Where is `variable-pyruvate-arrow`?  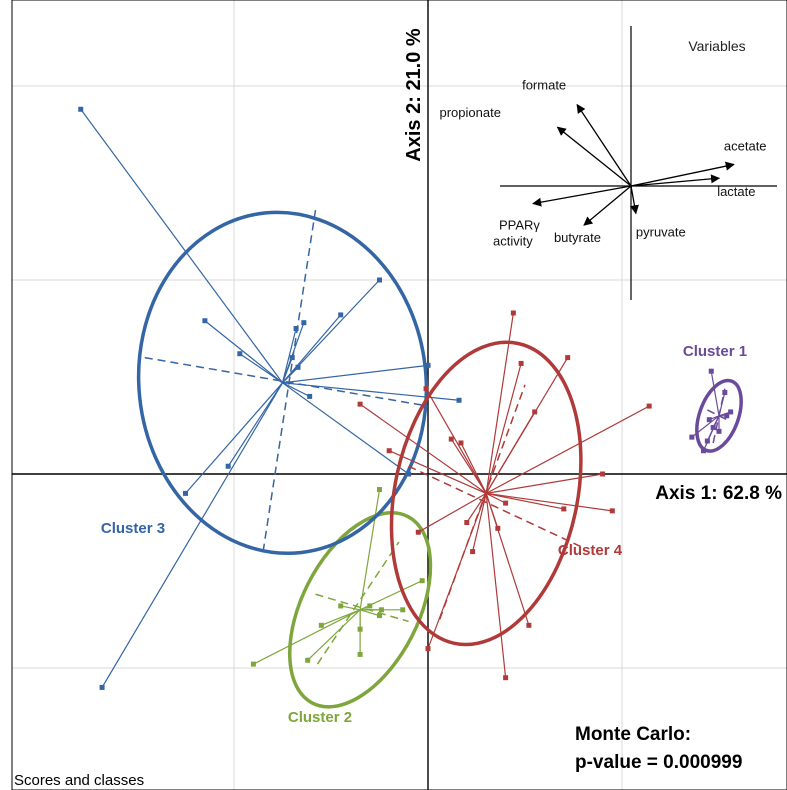
variable-pyruvate-arrow is located at coordinates (634, 200).